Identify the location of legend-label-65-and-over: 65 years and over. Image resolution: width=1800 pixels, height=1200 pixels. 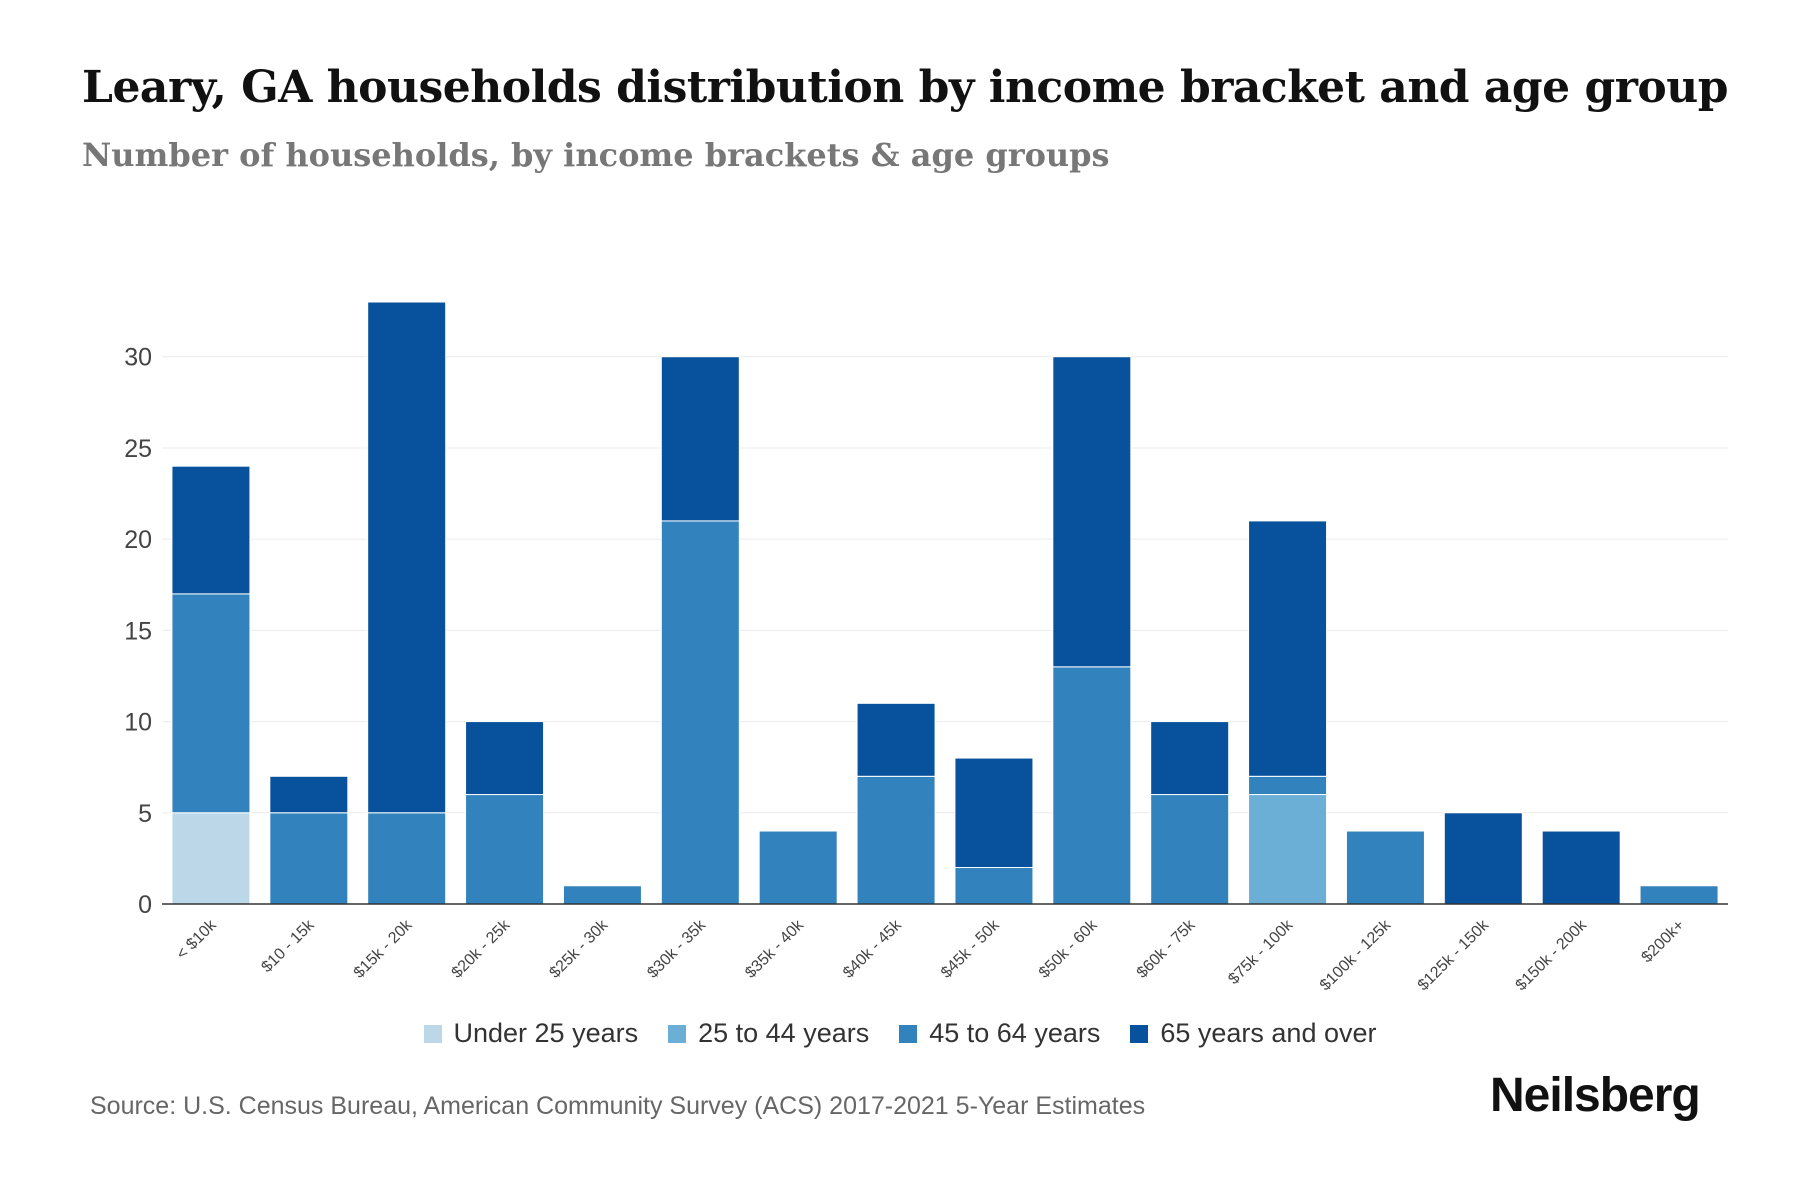
(1268, 1033).